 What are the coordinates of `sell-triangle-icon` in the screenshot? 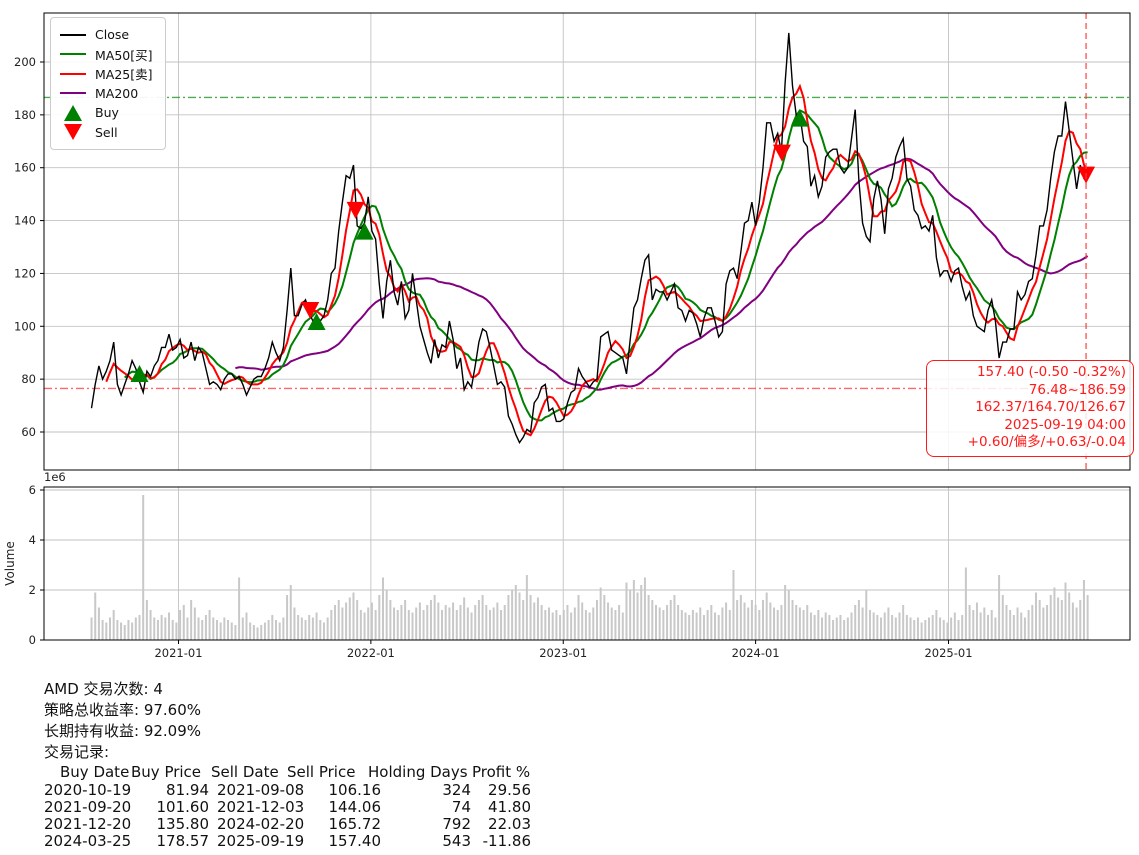 It's located at (73, 132).